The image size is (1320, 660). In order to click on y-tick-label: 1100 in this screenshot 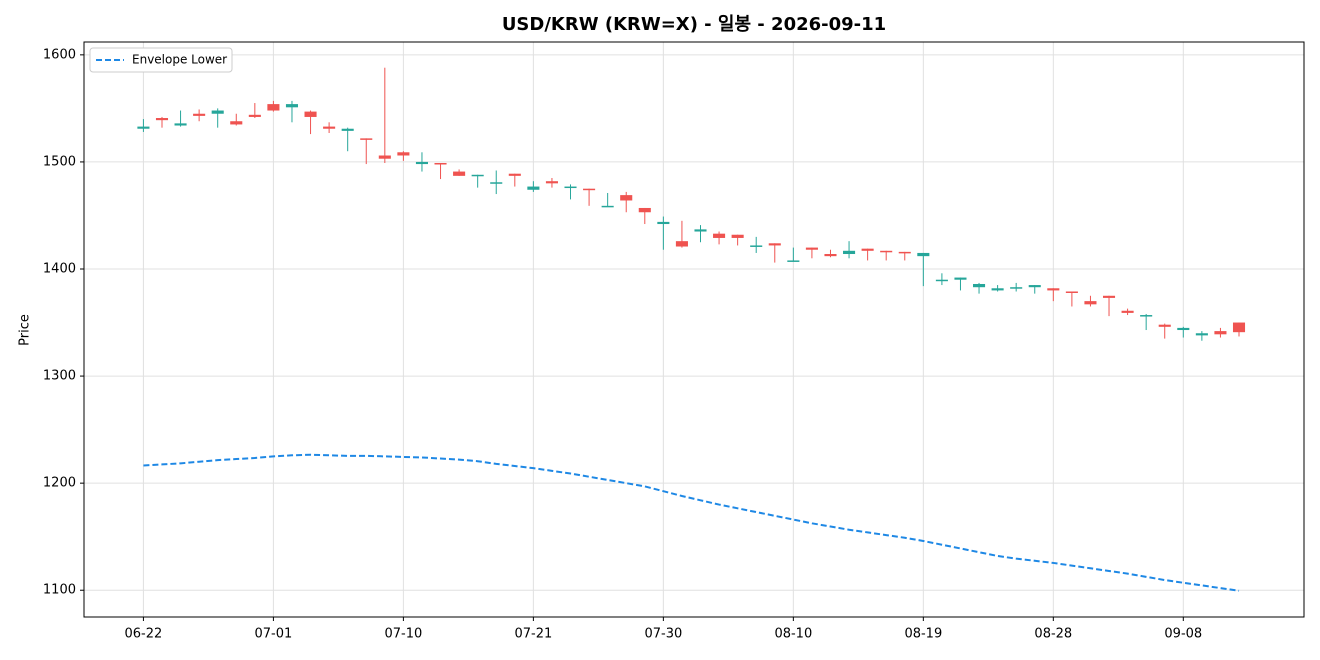, I will do `click(59, 590)`.